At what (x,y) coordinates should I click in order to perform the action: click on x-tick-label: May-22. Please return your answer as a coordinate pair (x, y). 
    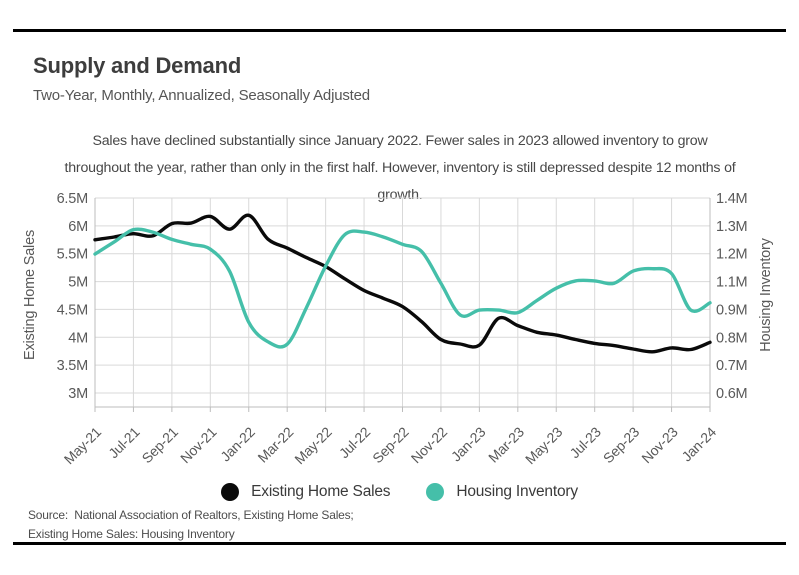
    Looking at the image, I should click on (313, 446).